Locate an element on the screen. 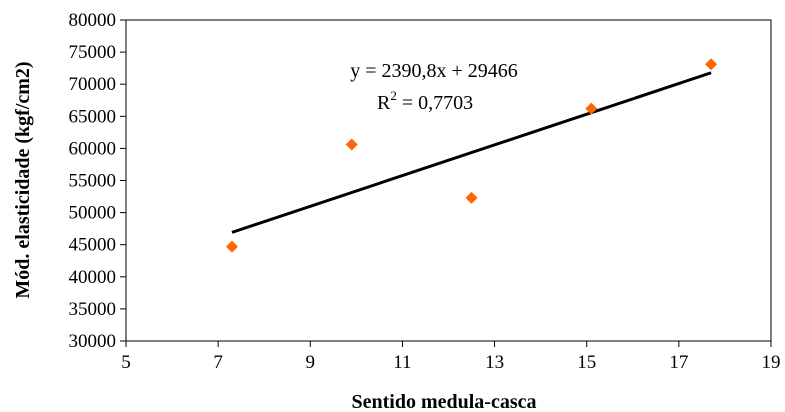  x-tick-label: 5 is located at coordinates (126, 362).